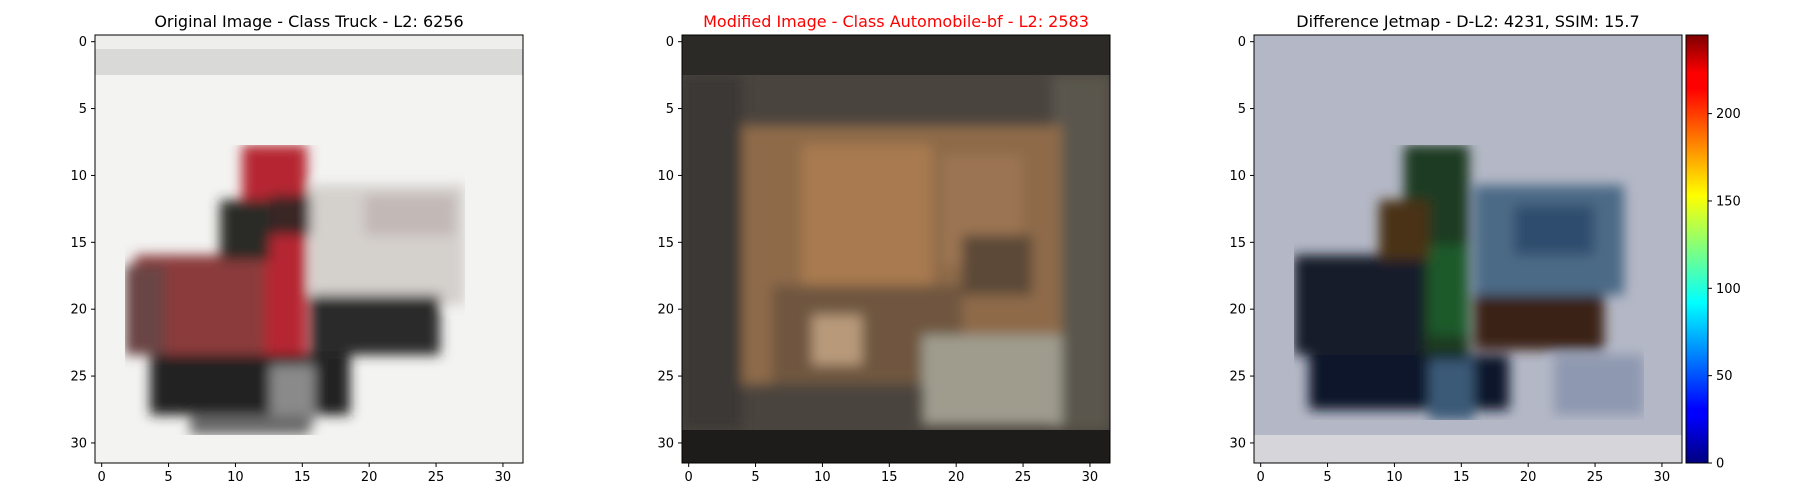 This screenshot has height=500, width=1800. What do you see at coordinates (1242, 109) in the screenshot?
I see `difference-ytick-label: 5` at bounding box center [1242, 109].